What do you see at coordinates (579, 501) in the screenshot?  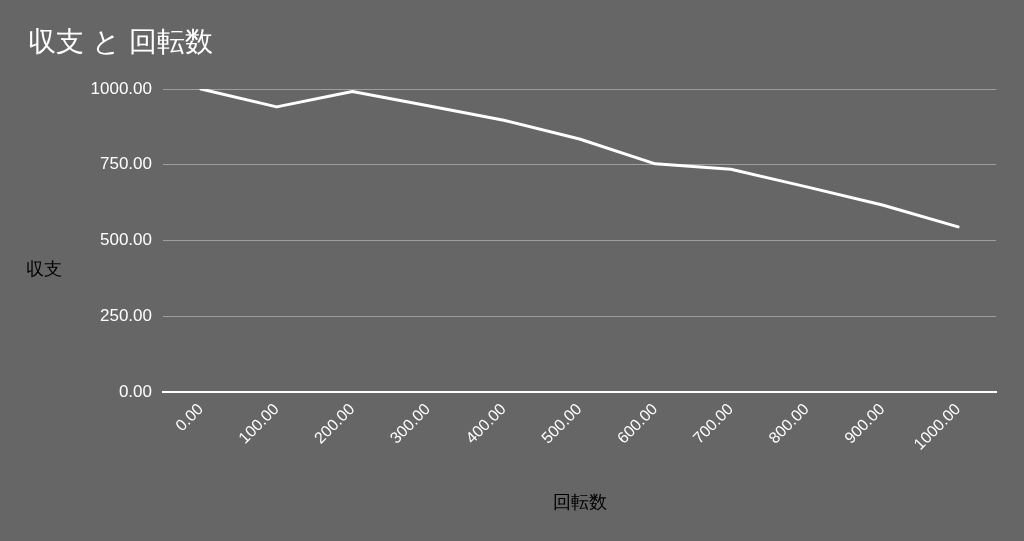 I see `x-axis-title: 回転数` at bounding box center [579, 501].